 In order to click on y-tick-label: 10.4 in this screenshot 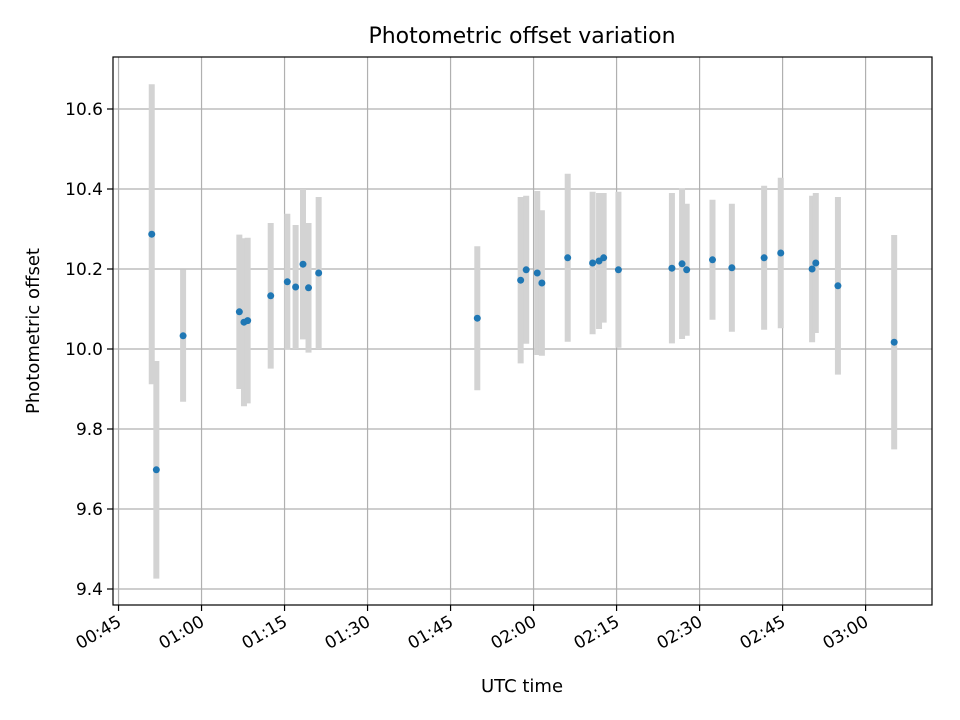, I will do `click(84, 190)`.